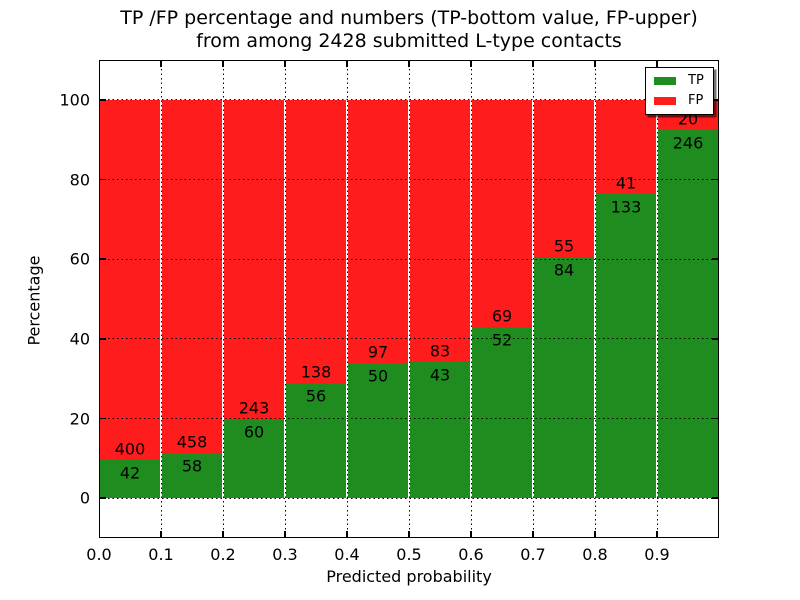  Describe the element at coordinates (316, 396) in the screenshot. I see `bar-tp-label: 56` at that location.